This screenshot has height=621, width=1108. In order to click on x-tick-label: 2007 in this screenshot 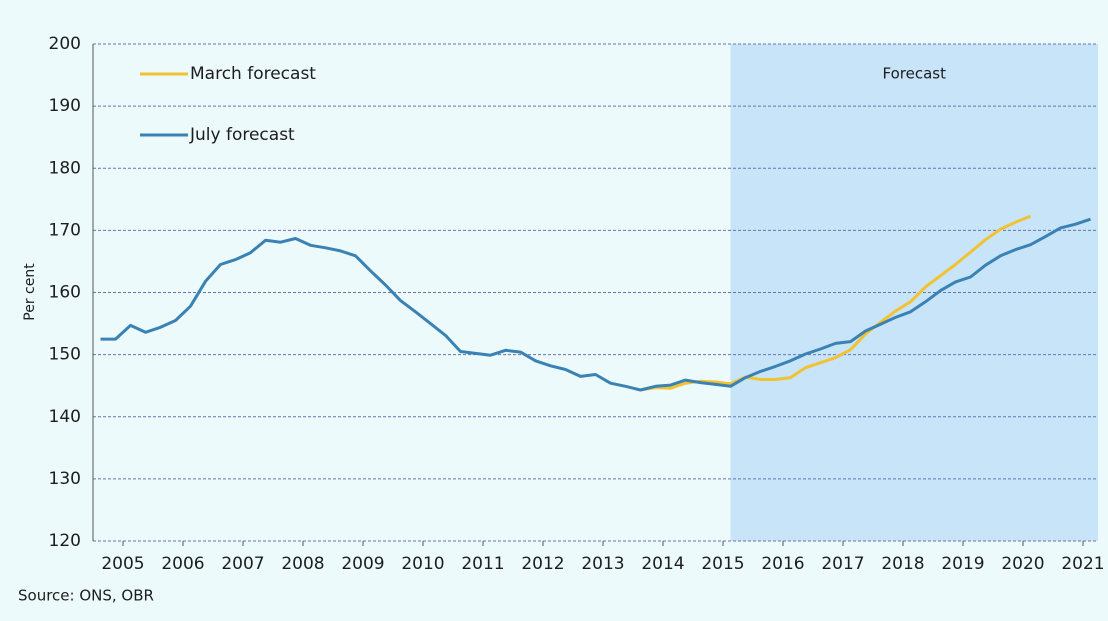, I will do `click(242, 564)`.